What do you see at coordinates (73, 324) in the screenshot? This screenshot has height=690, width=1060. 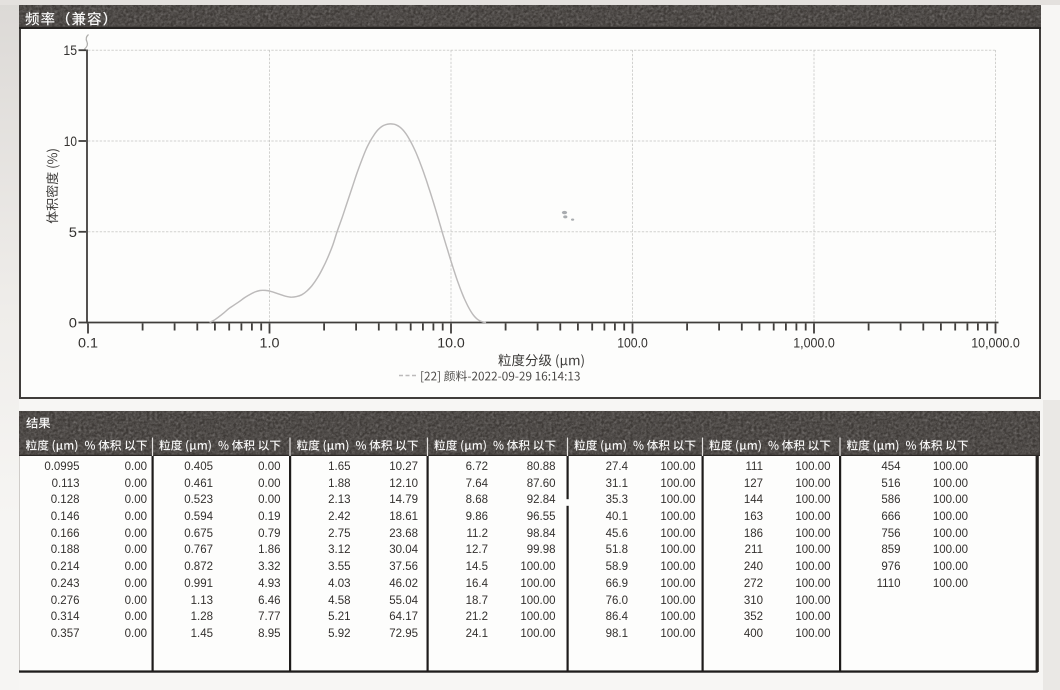 I see `svg-text: 0` at bounding box center [73, 324].